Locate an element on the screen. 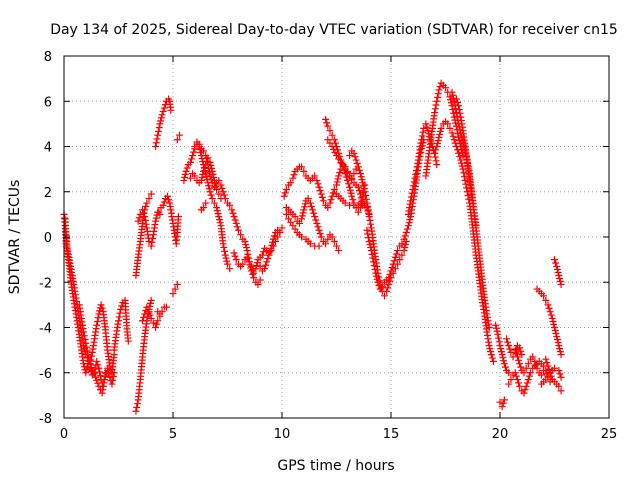 This screenshot has width=640, height=480. series-trace-l is located at coordinates (175, 289).